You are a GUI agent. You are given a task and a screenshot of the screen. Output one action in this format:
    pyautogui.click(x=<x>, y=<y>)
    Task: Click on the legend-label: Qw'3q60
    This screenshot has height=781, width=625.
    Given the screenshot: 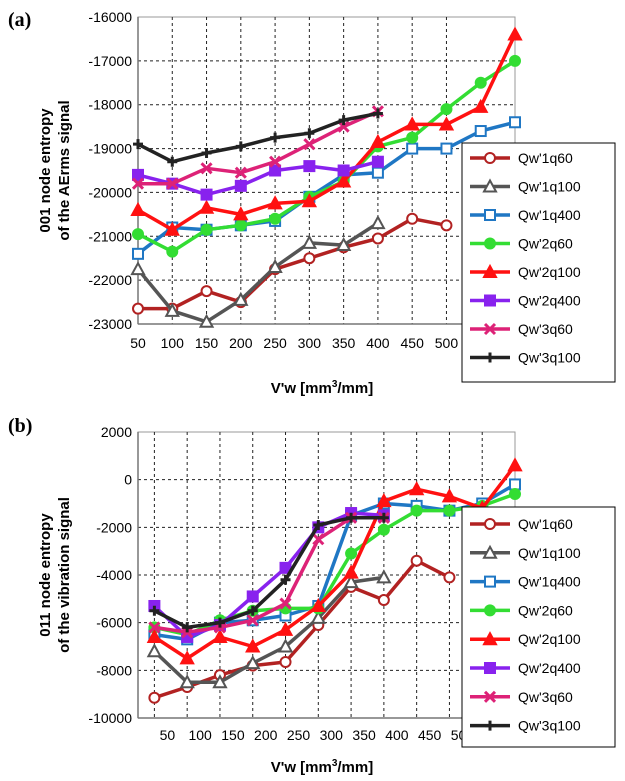 What is the action you would take?
    pyautogui.click(x=545, y=329)
    